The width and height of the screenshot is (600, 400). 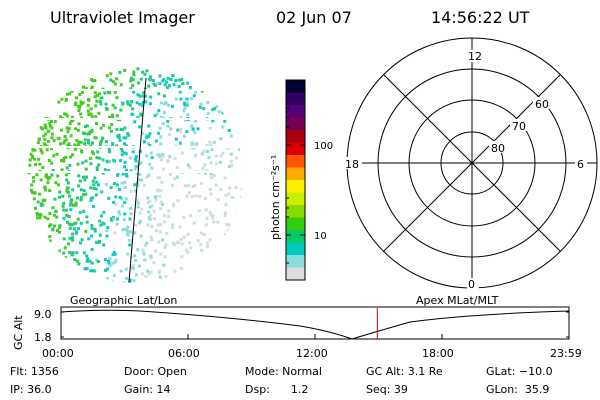 I want to click on timeline-xtick-1200: 12:00, so click(x=312, y=353).